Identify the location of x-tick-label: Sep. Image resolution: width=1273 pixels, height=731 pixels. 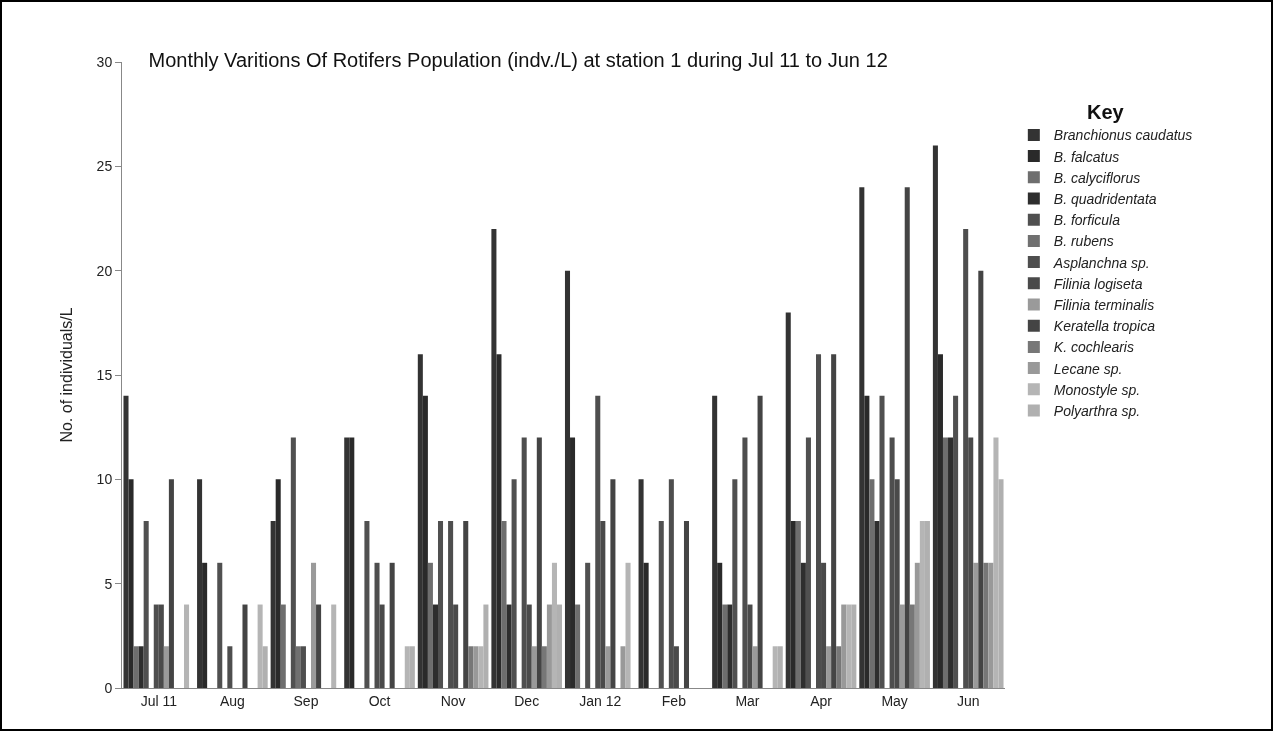
(306, 700).